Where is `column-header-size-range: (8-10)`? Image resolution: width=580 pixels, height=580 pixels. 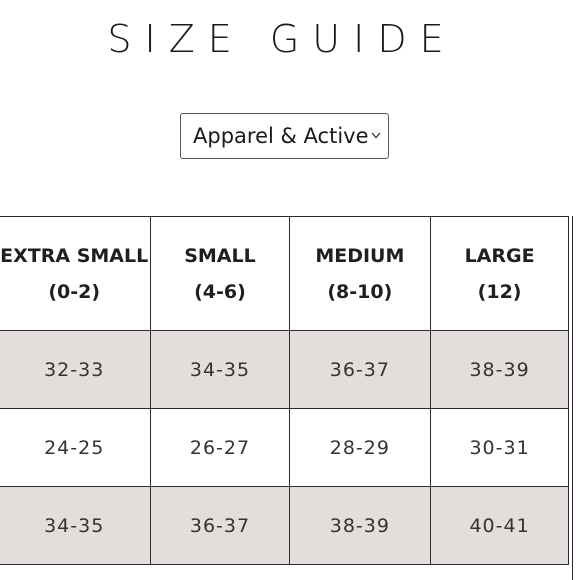
column-header-size-range: (8-10) is located at coordinates (360, 291).